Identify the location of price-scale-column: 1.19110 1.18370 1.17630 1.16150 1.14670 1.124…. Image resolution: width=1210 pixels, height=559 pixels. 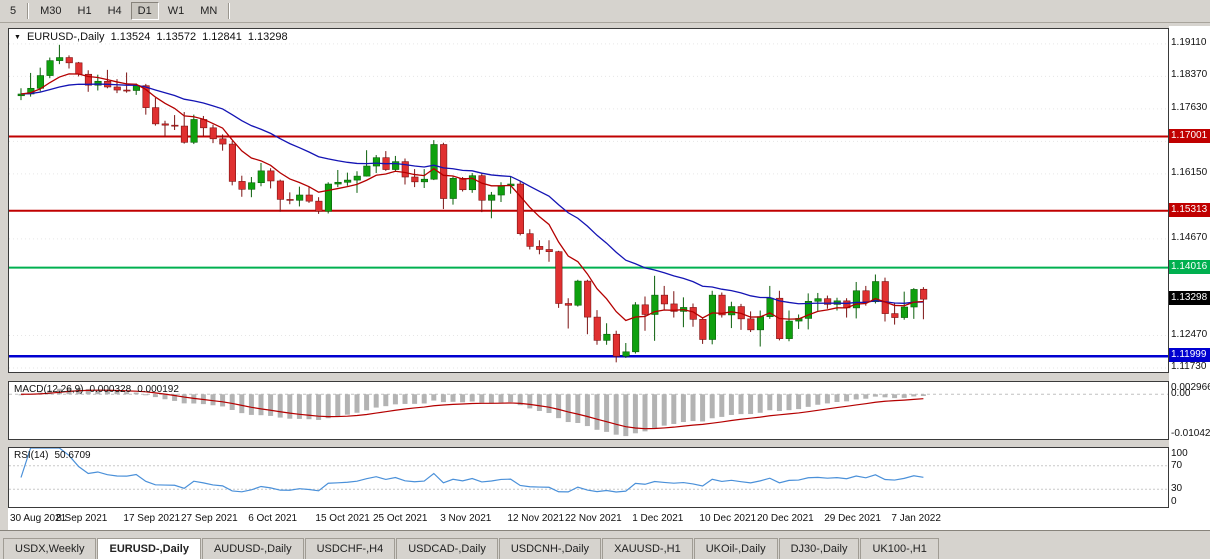
(1189, 277).